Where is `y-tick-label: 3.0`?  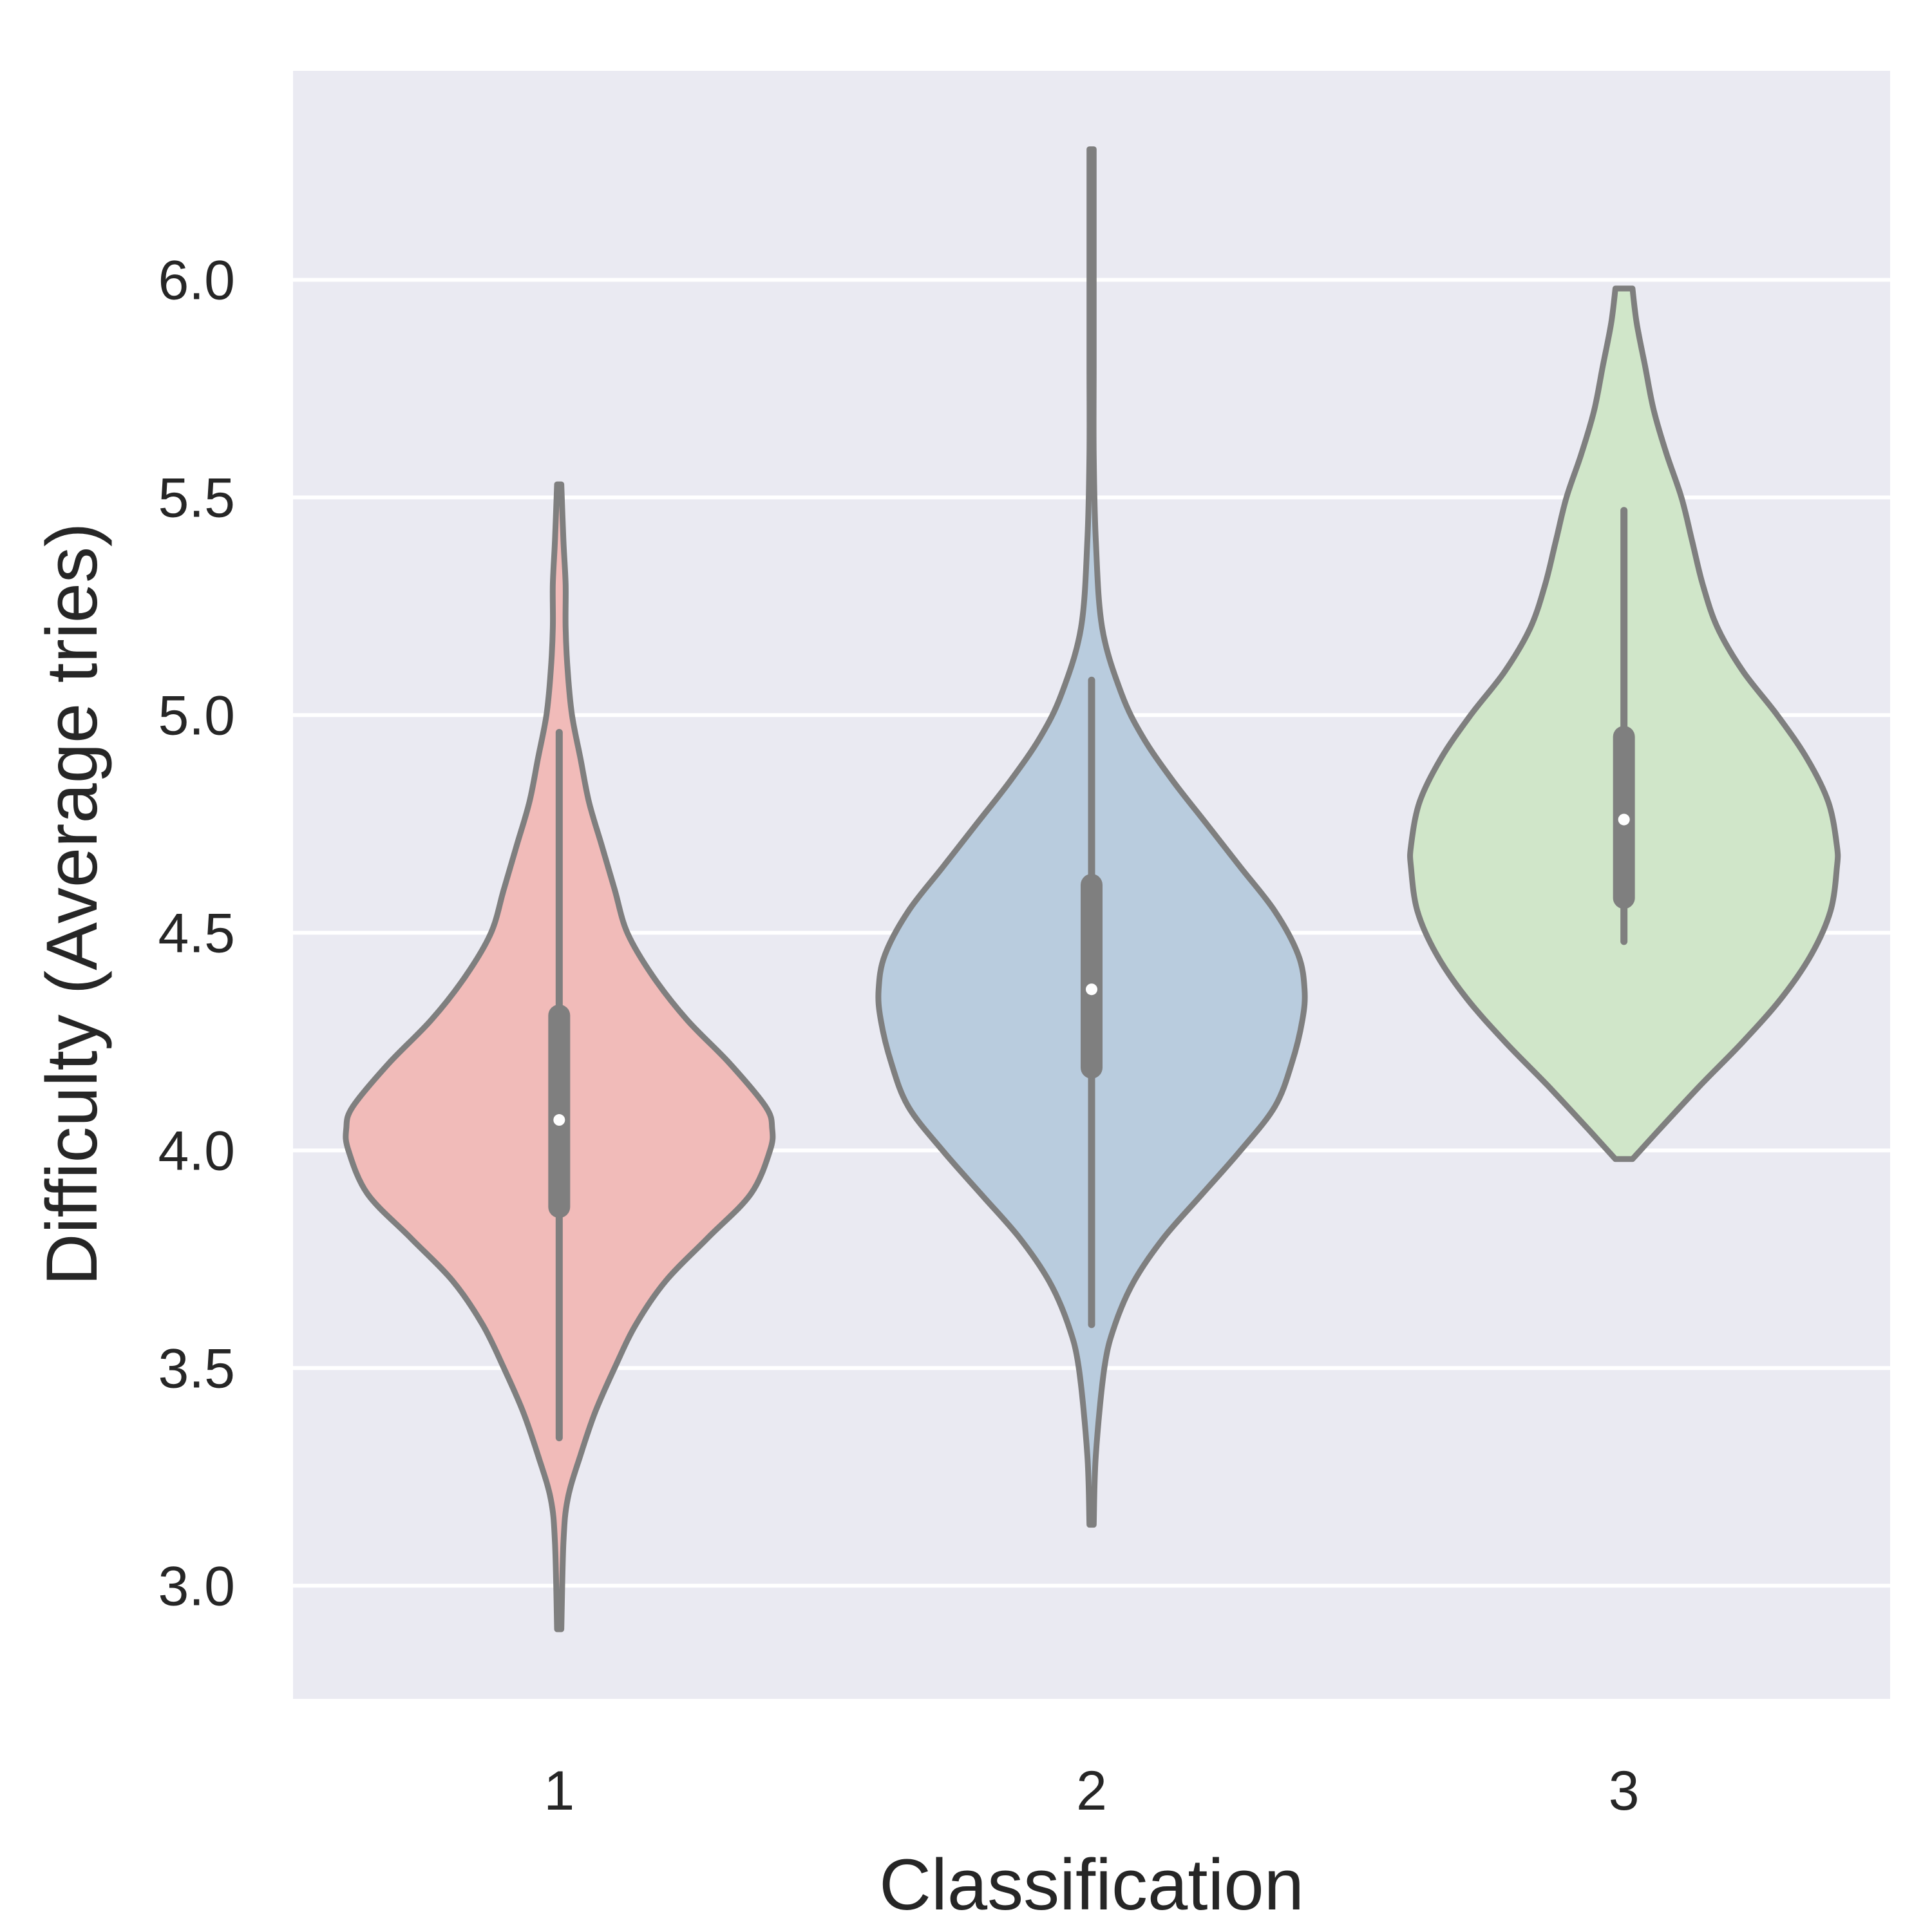
y-tick-label: 3.0 is located at coordinates (197, 1586).